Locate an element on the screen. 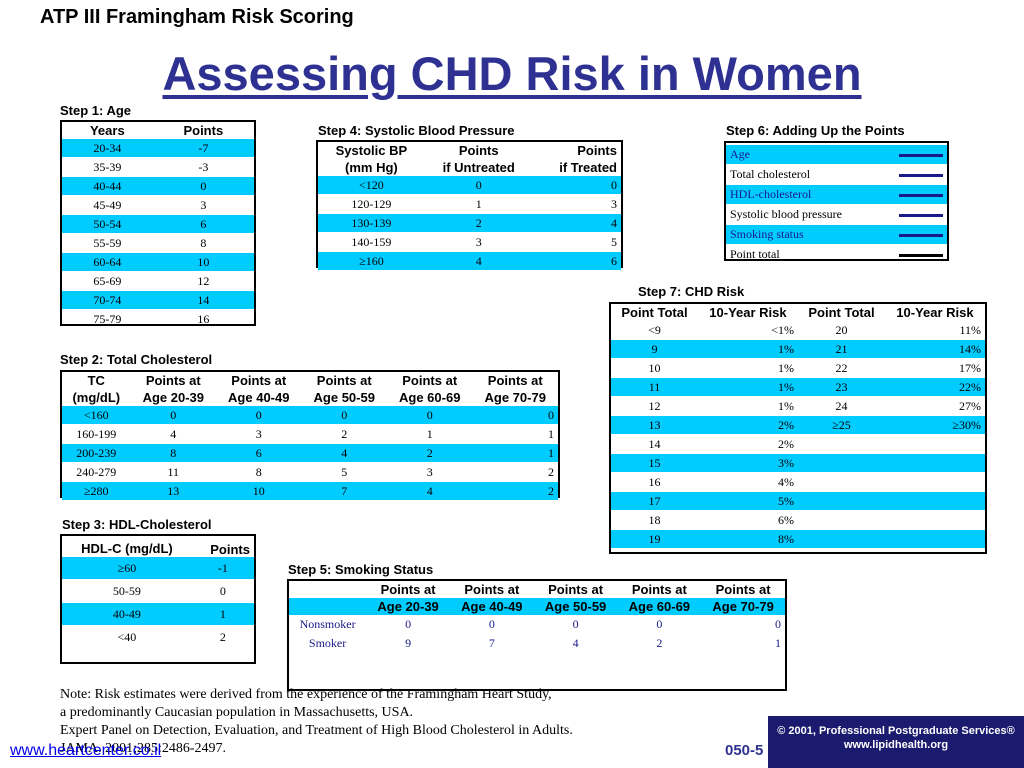 The height and width of the screenshot is (768, 1024). summary-row: Age is located at coordinates (836, 155).